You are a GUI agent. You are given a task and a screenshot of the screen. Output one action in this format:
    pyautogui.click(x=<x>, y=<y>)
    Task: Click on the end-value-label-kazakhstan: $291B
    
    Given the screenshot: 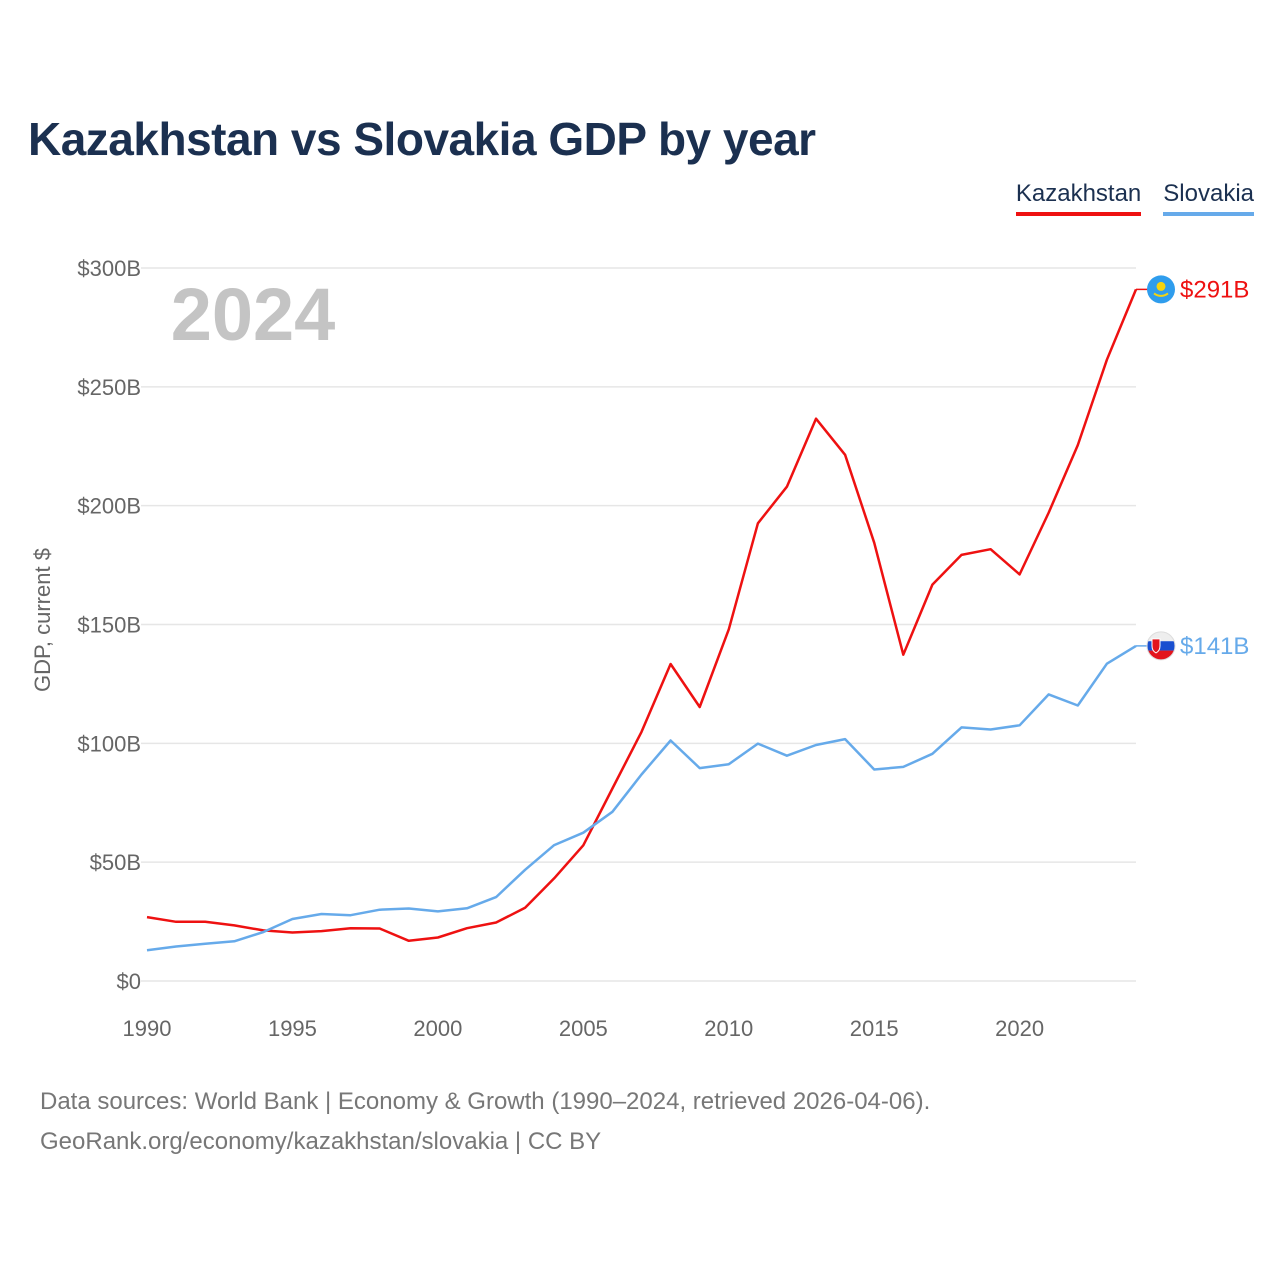 What is the action you would take?
    pyautogui.click(x=1214, y=289)
    